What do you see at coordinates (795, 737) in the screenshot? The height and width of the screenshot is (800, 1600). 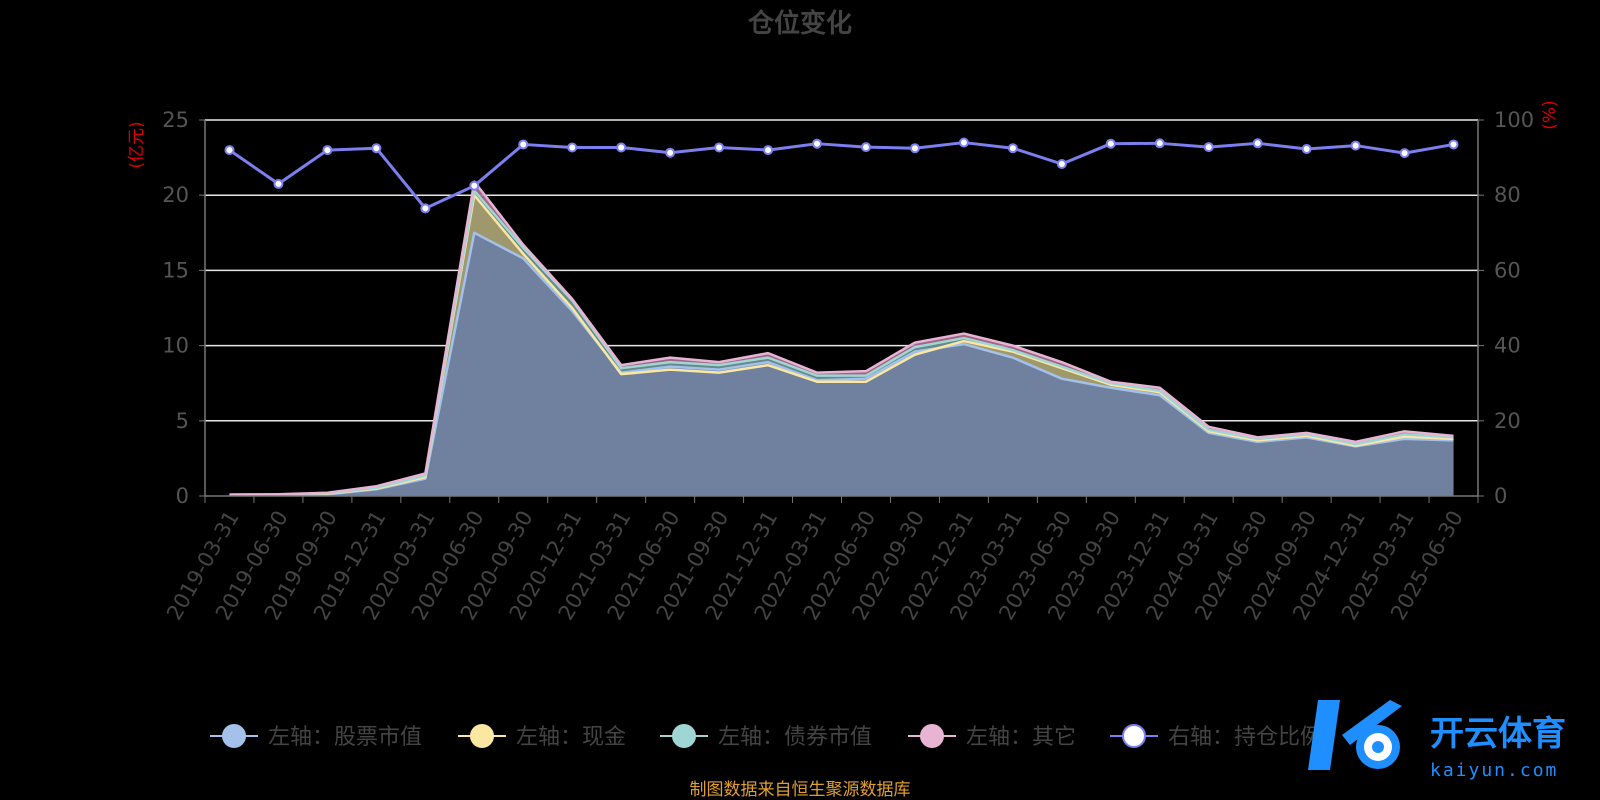 I see `legend-label: 左轴：债券市值` at bounding box center [795, 737].